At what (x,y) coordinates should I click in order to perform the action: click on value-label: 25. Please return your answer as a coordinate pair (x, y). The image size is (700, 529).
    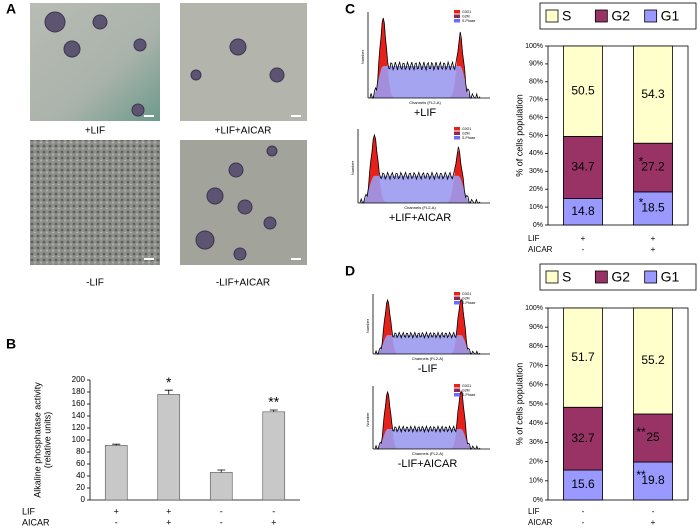
    Looking at the image, I should click on (653, 437).